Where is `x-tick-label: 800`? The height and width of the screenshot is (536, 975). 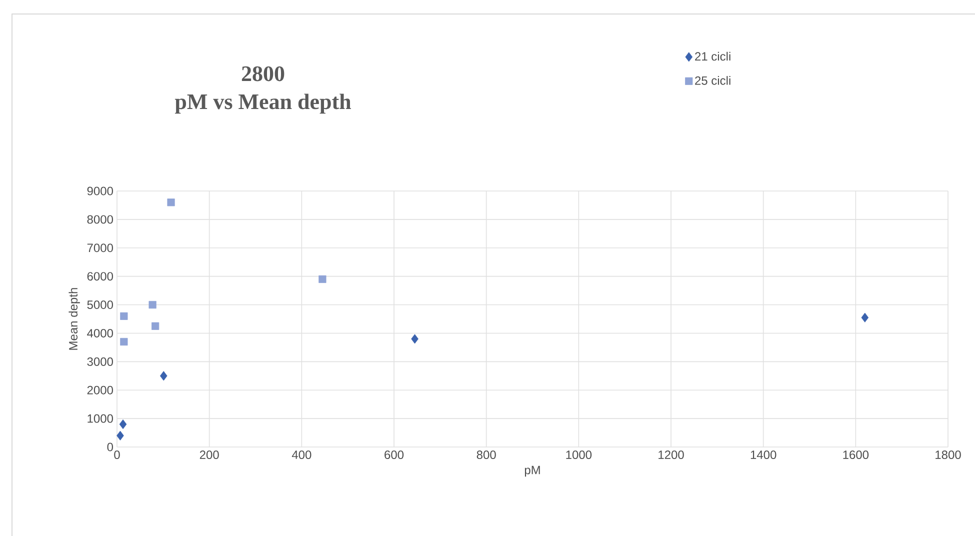
x-tick-label: 800 is located at coordinates (486, 455).